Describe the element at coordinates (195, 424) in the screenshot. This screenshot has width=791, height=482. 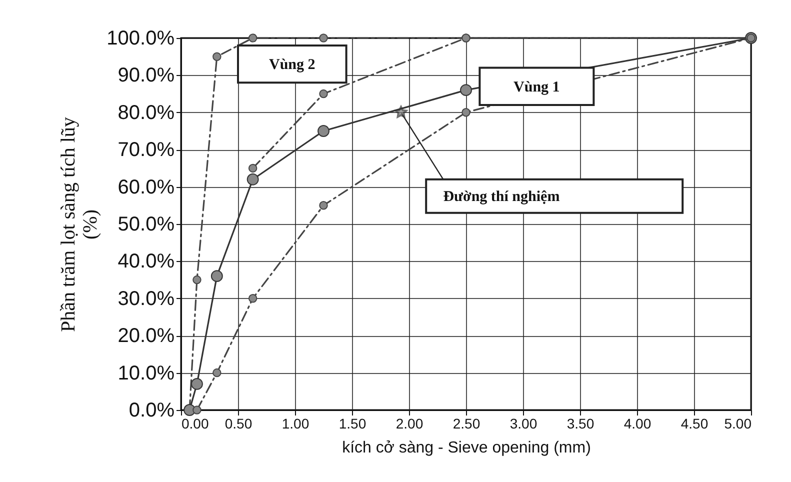
I see `x-tick-label: 0.00` at that location.